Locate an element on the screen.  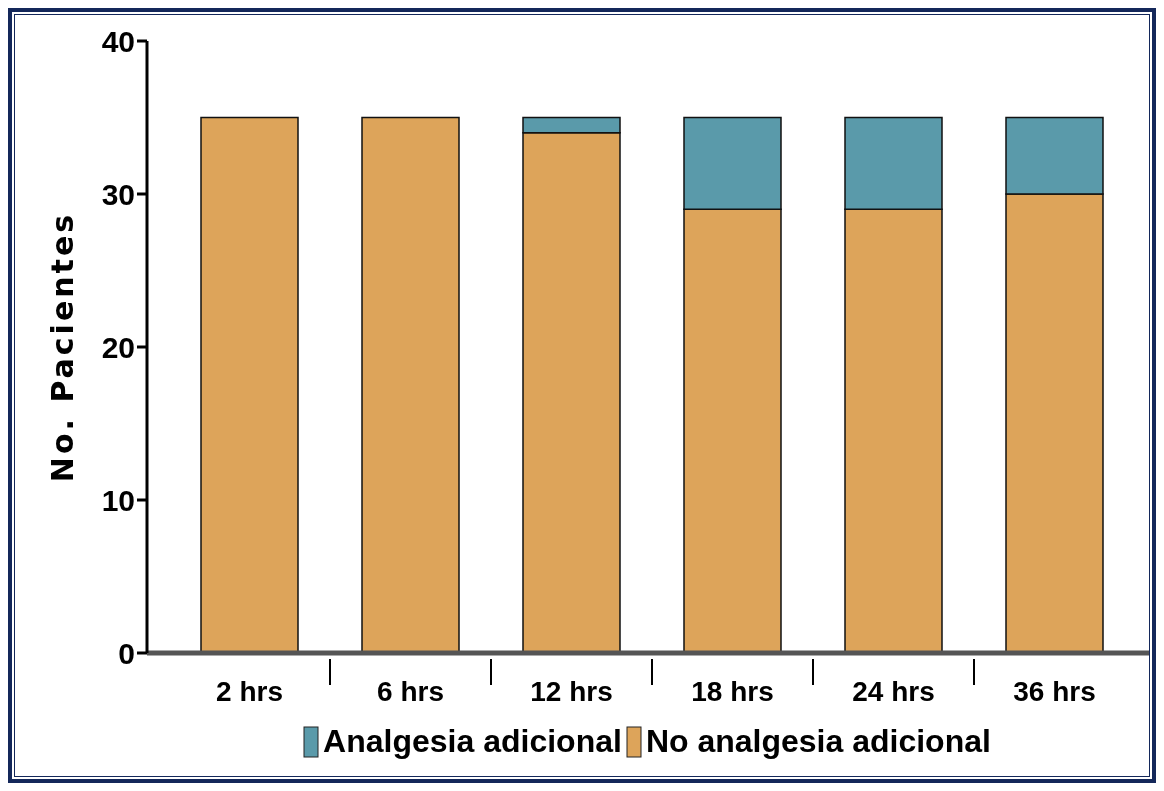
x-tick-label: 2 hrs is located at coordinates (249, 691).